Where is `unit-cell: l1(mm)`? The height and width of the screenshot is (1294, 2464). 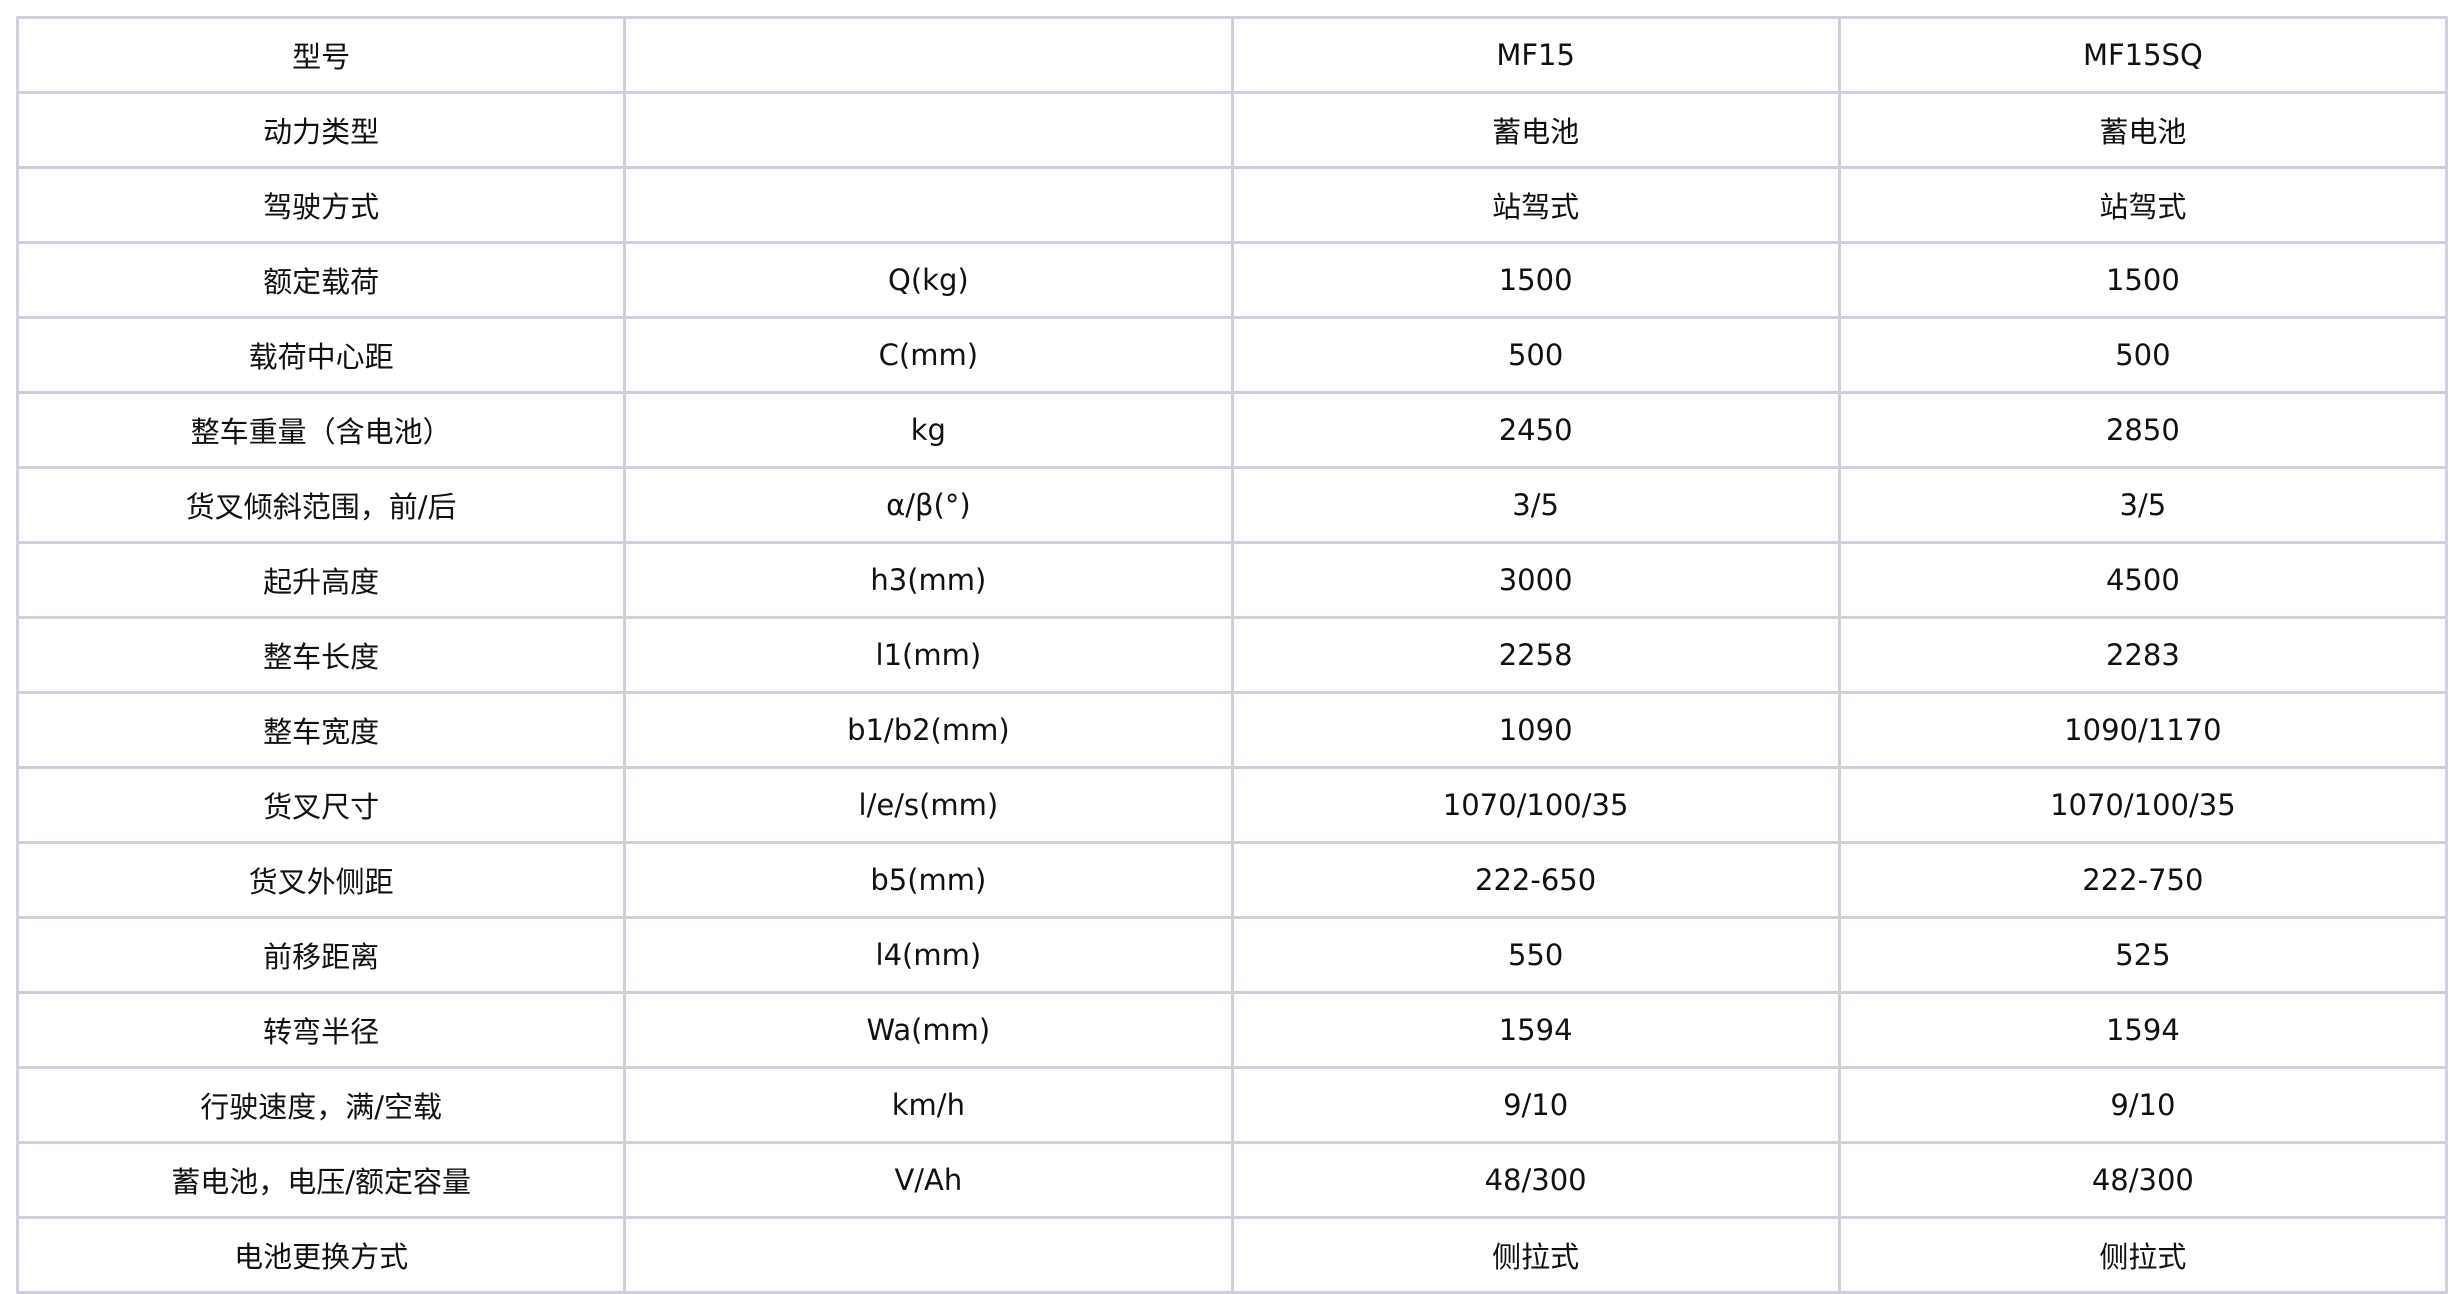 unit-cell: l1(mm) is located at coordinates (928, 655).